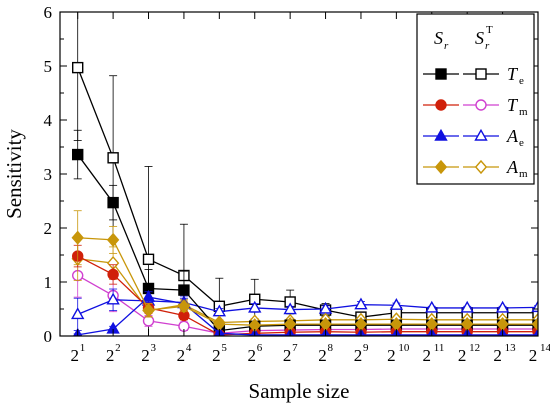 The image size is (550, 408). What do you see at coordinates (438, 38) in the screenshot?
I see `legend-header-sr: S` at bounding box center [438, 38].